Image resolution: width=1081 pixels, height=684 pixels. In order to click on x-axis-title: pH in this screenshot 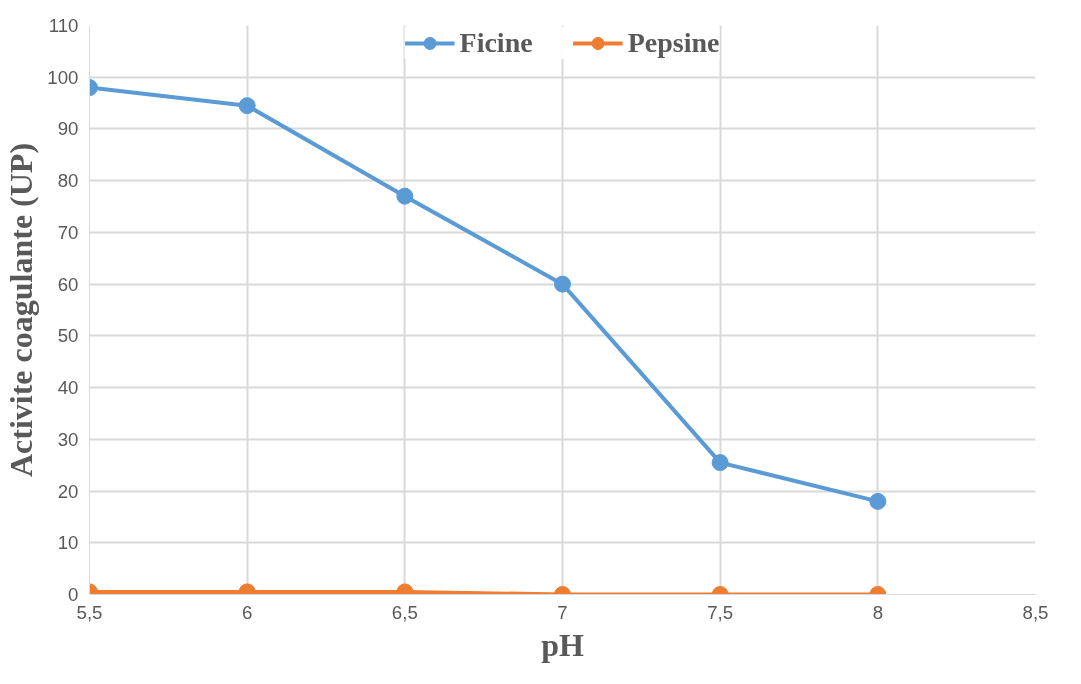, I will do `click(562, 644)`.